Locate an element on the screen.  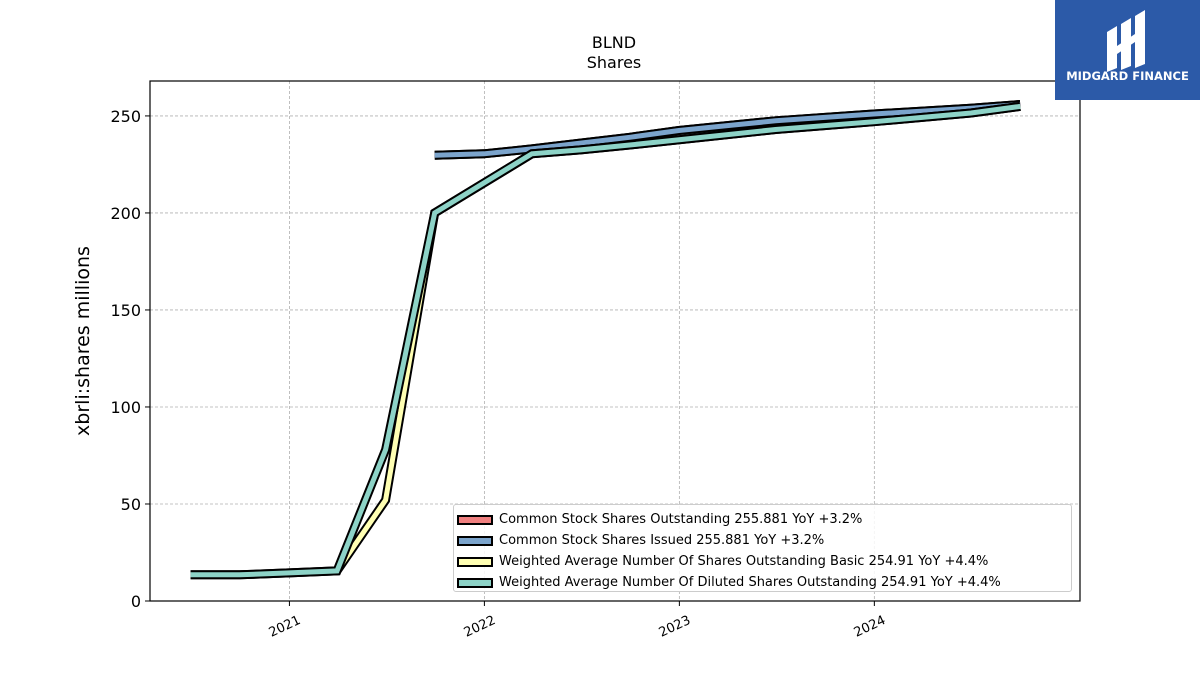
midgard-finance-logo: MIDGARD FINANCE is located at coordinates (1127, 50).